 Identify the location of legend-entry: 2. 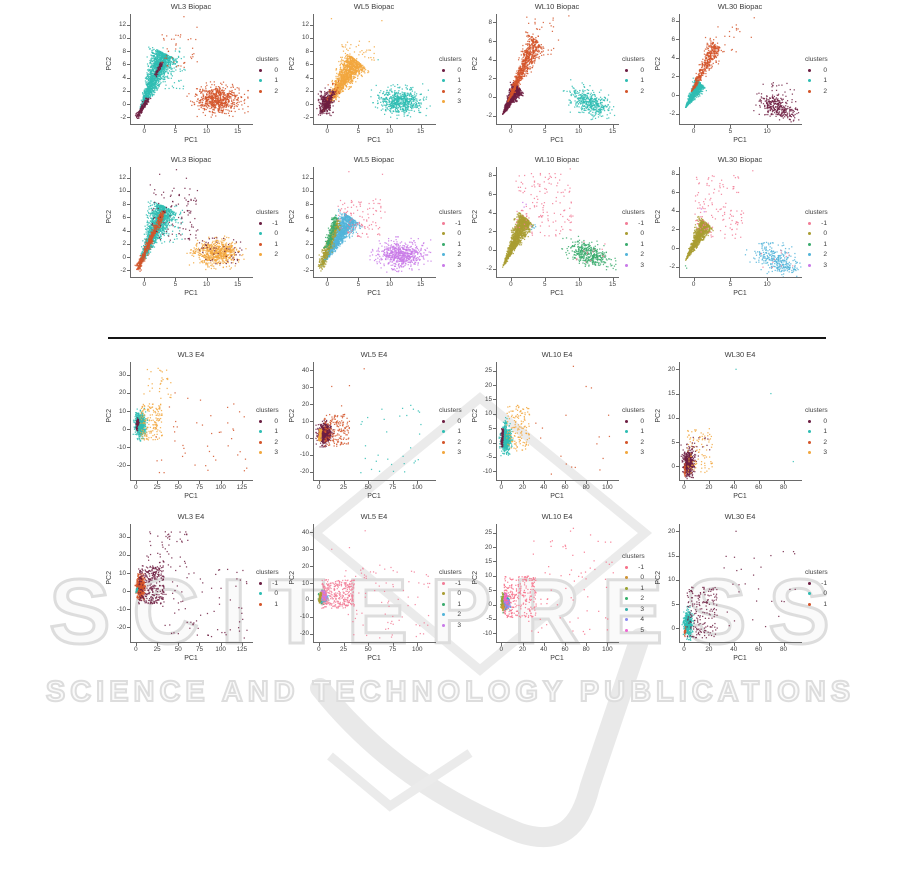
(450, 442).